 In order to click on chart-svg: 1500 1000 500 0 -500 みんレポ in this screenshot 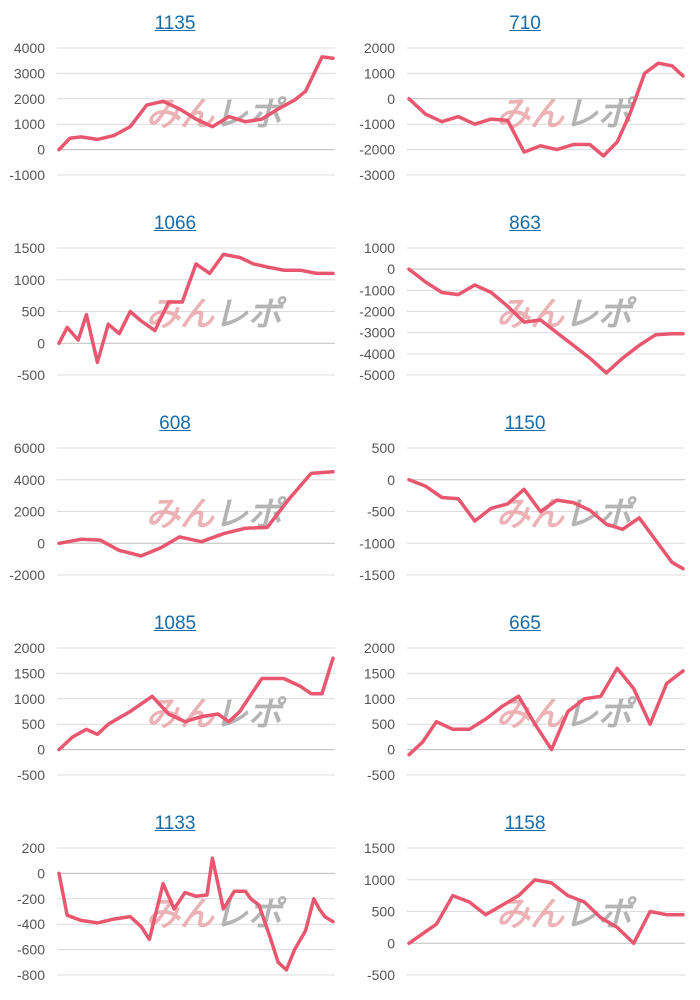, I will do `click(174, 311)`.